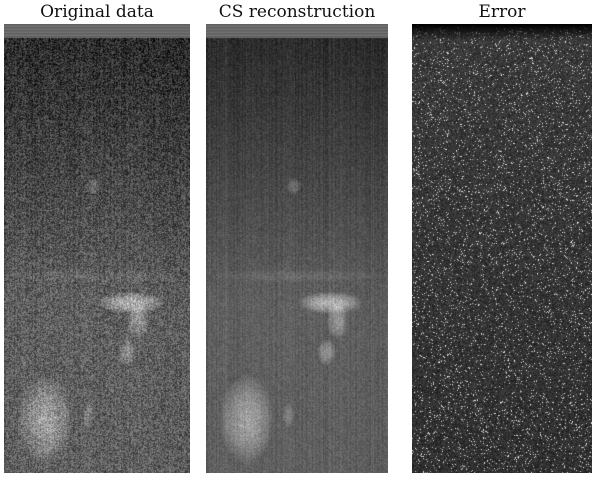  What do you see at coordinates (297, 12) in the screenshot?
I see `panel-title-cs-reconstruction: CS reconstruction` at bounding box center [297, 12].